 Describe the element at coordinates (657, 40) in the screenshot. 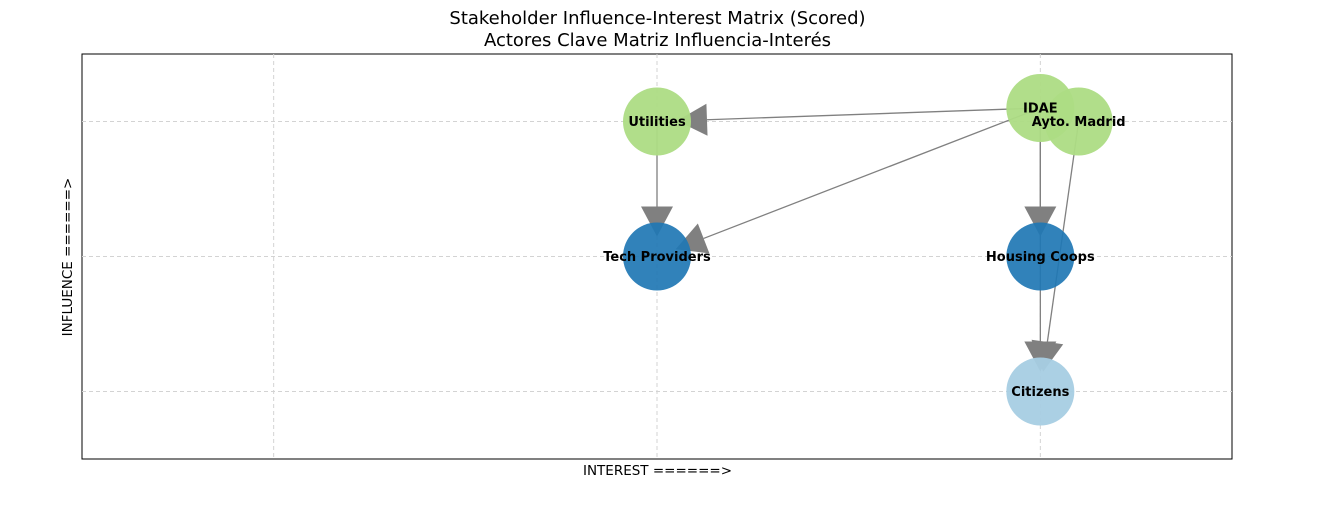

I see `chart-subtitle: Actores Clave Matriz Influencia-Interés` at that location.